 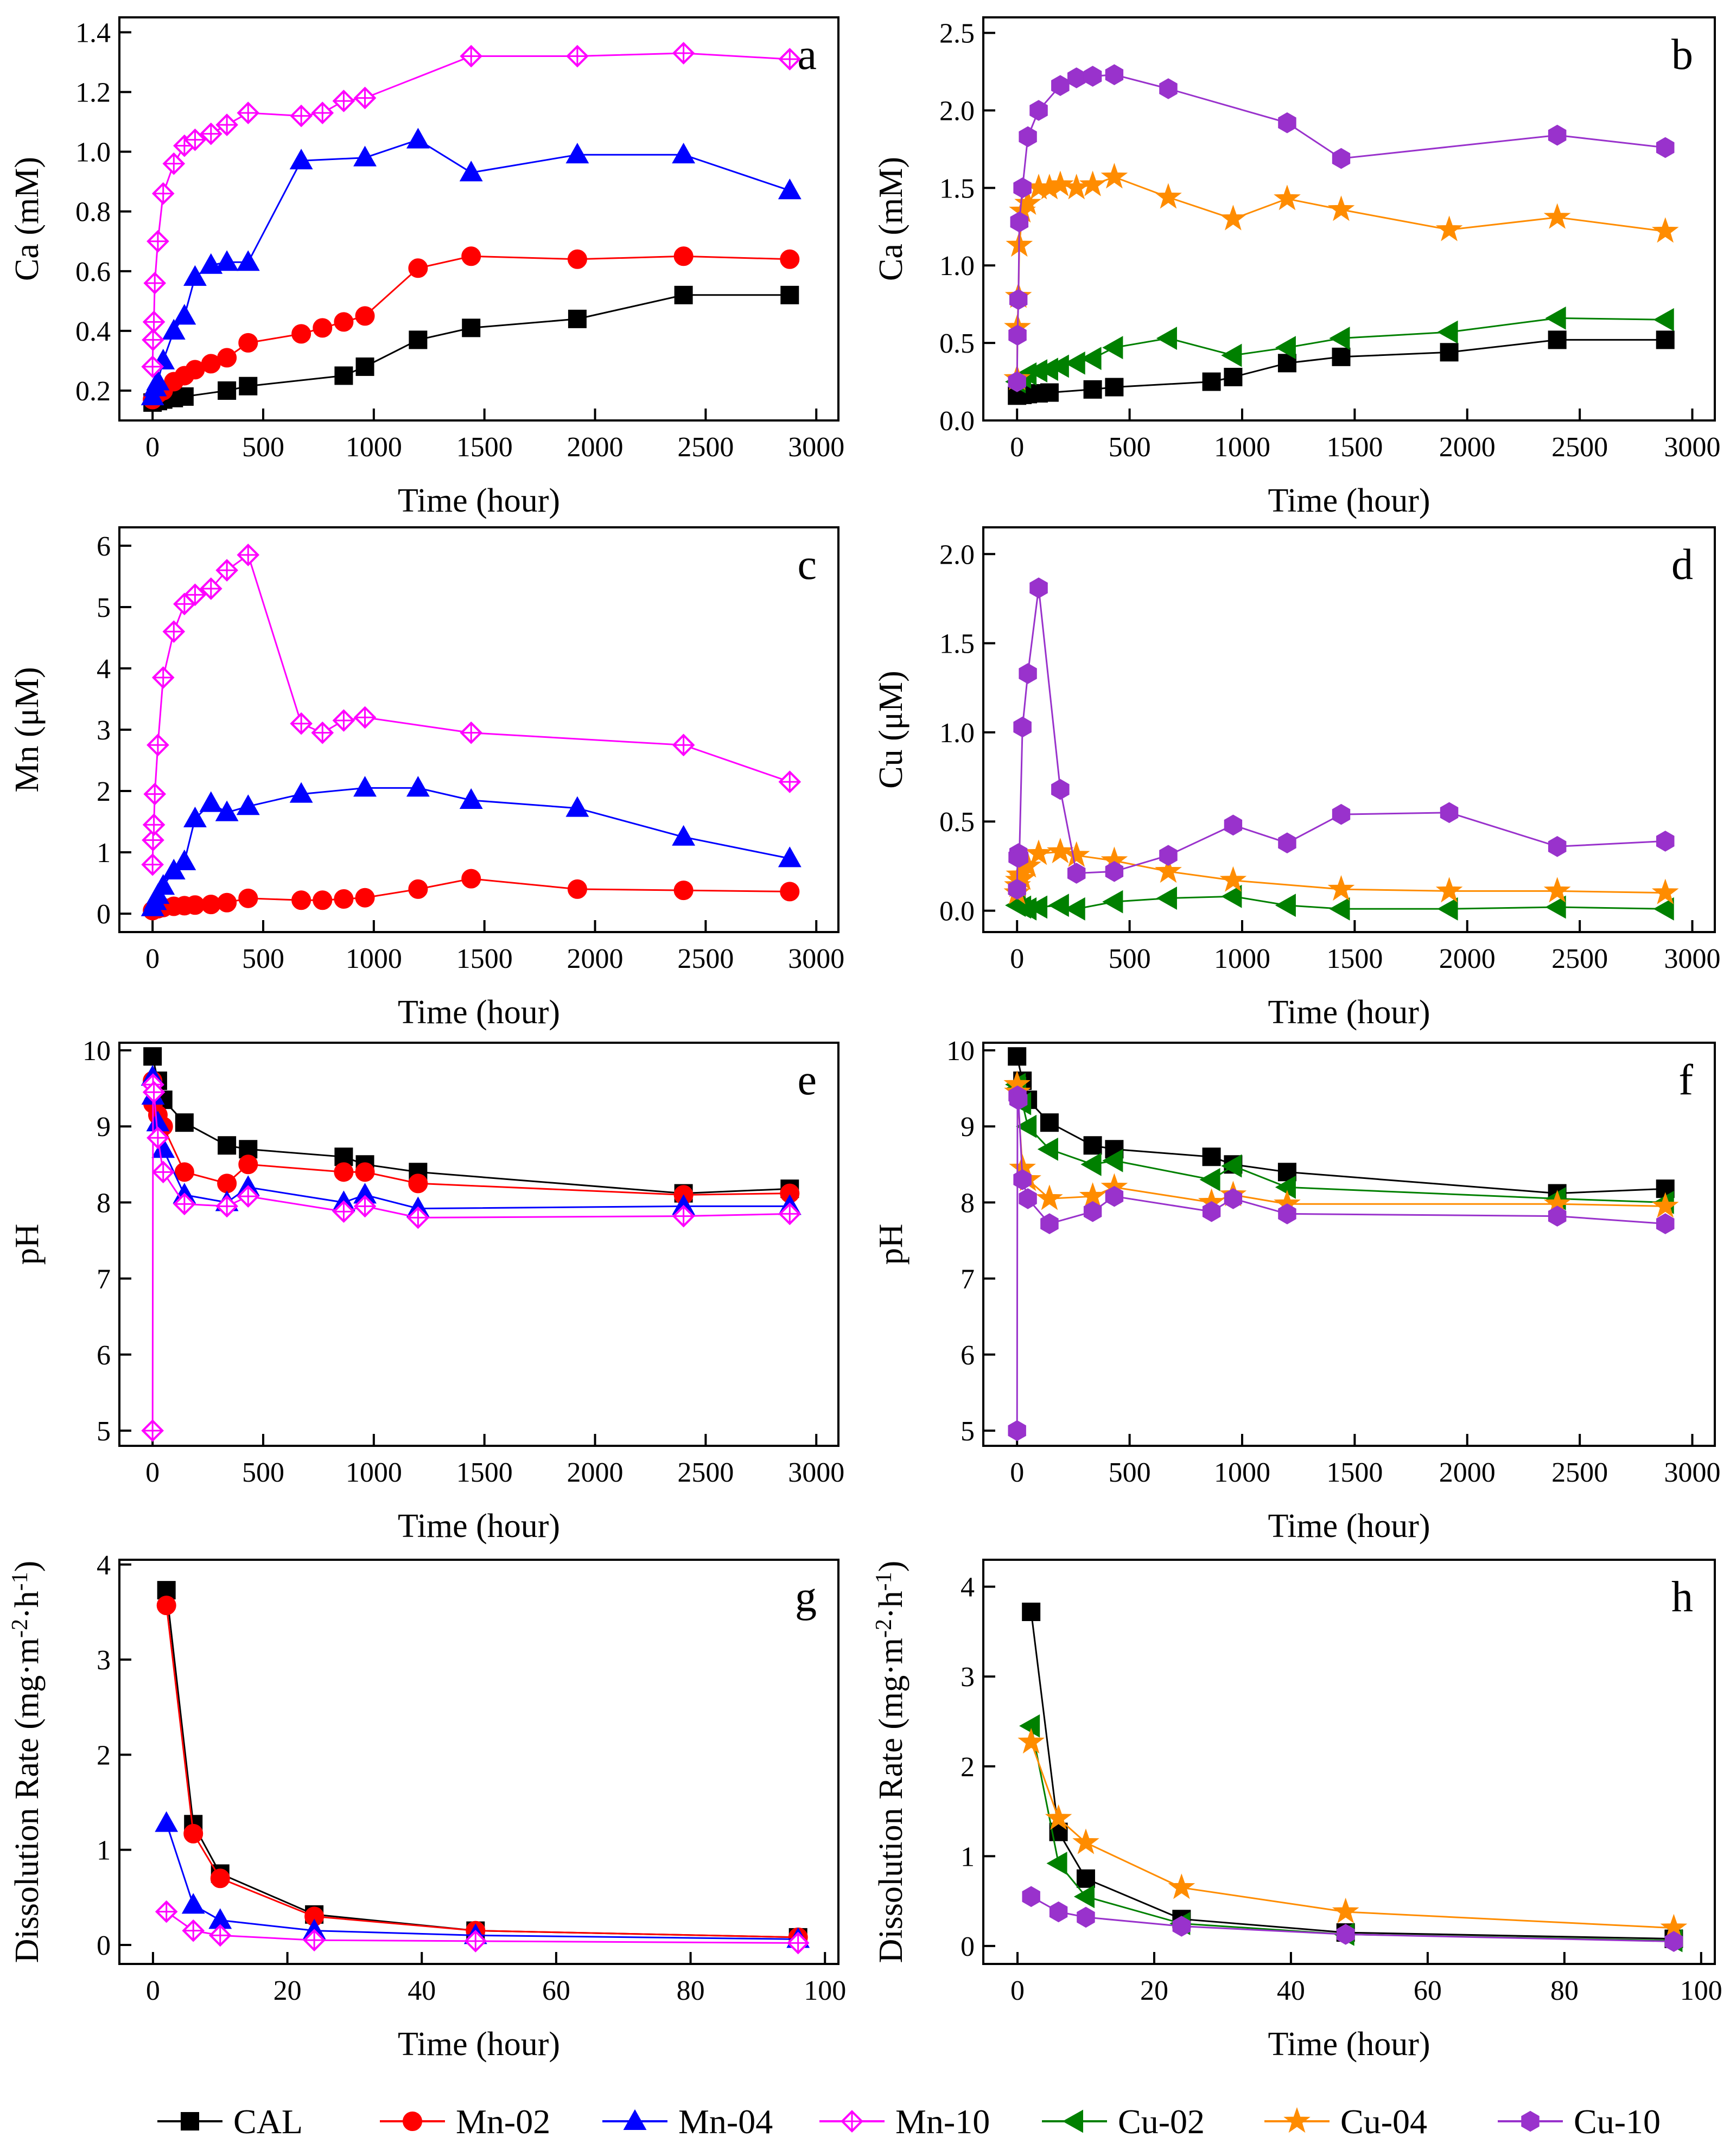 What do you see at coordinates (104, 730) in the screenshot?
I see `y-tick-label: 3` at bounding box center [104, 730].